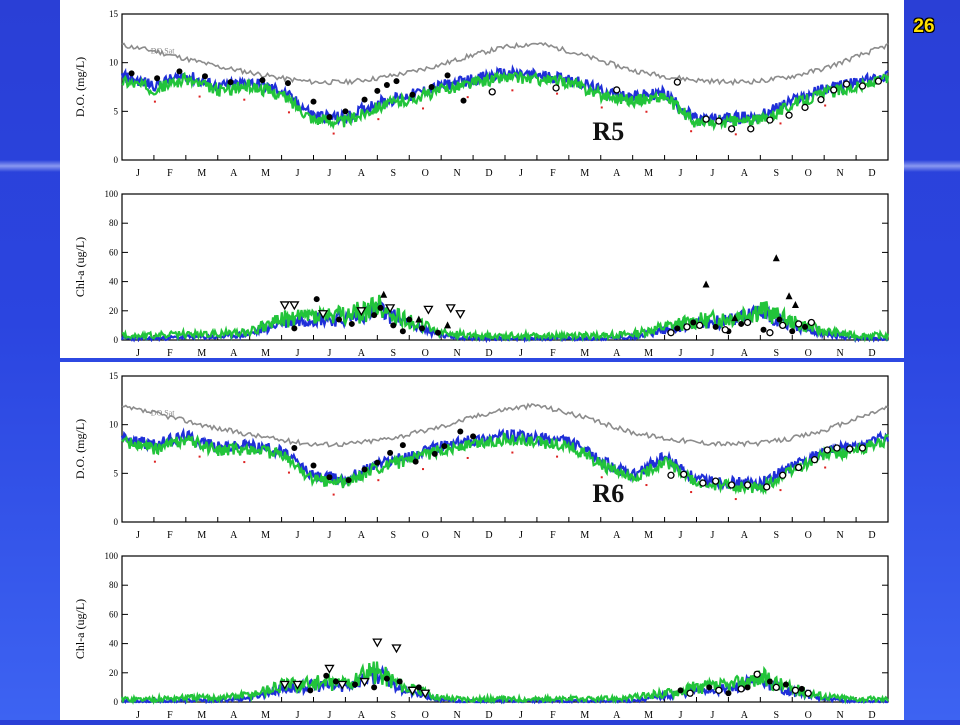 Image resolution: width=960 pixels, height=725 pixels. I want to click on r5-do-month-label: J, so click(138, 173).